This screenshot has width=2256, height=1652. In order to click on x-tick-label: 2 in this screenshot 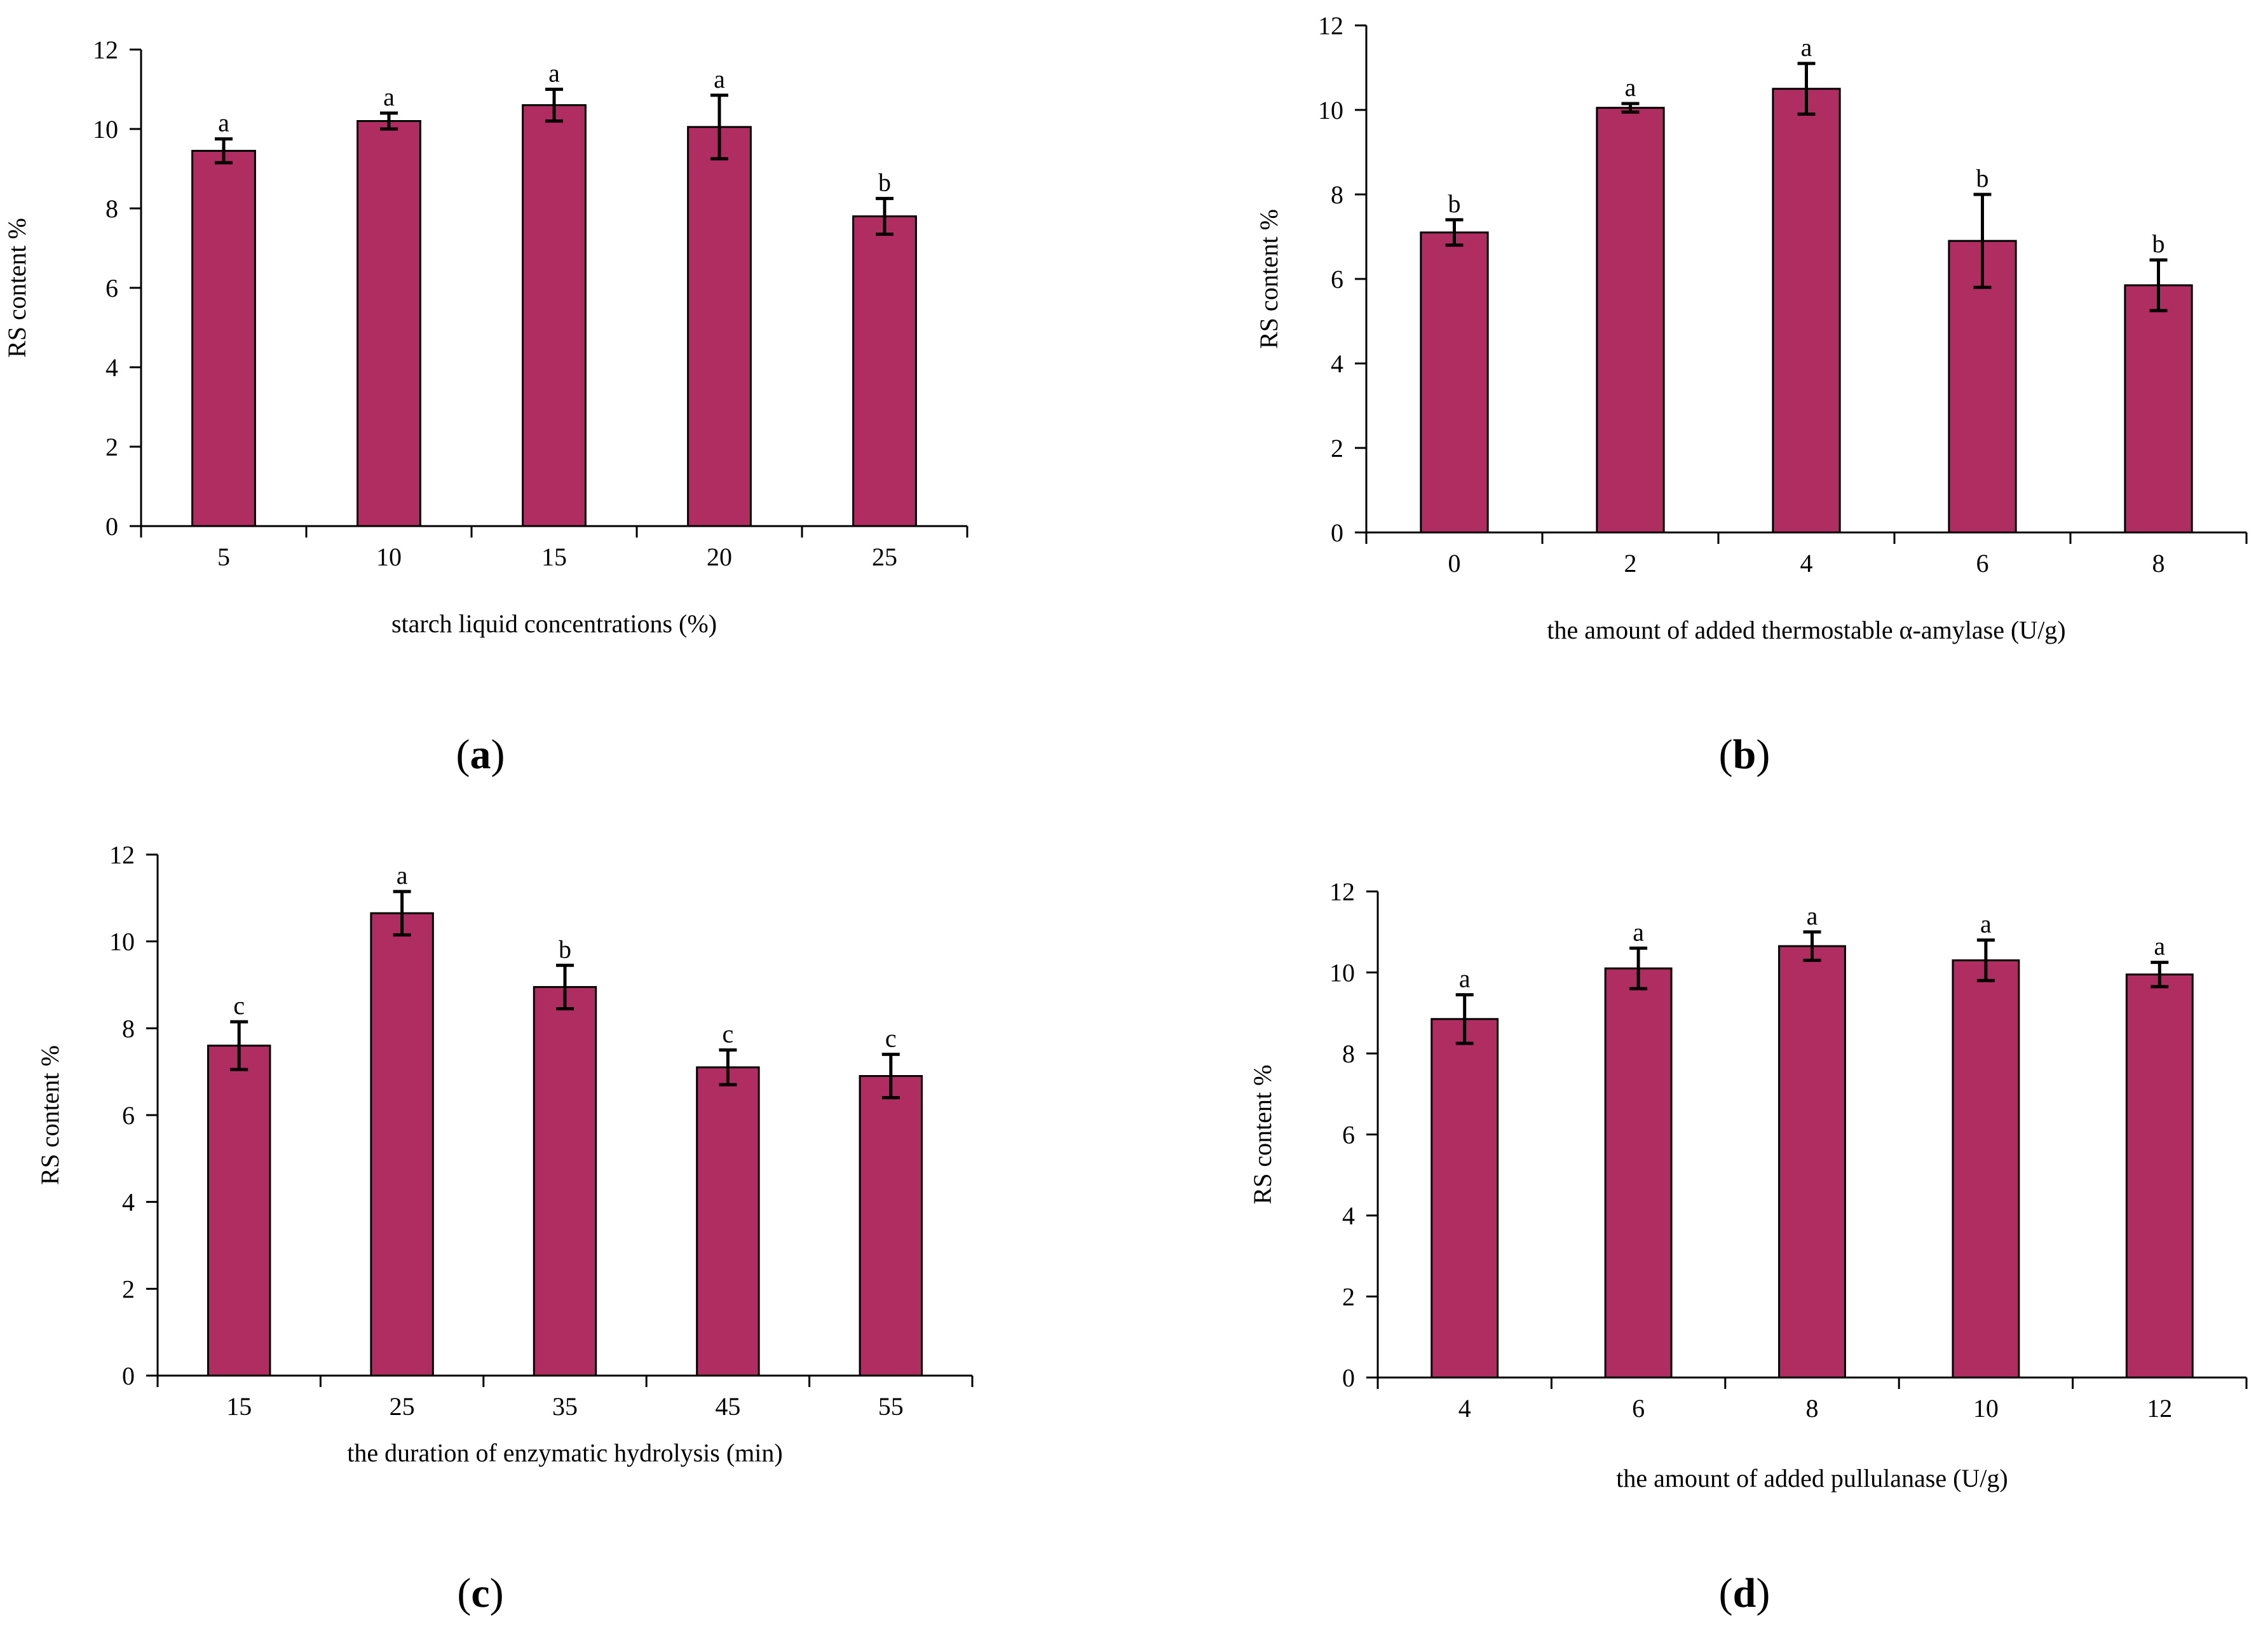, I will do `click(1630, 564)`.